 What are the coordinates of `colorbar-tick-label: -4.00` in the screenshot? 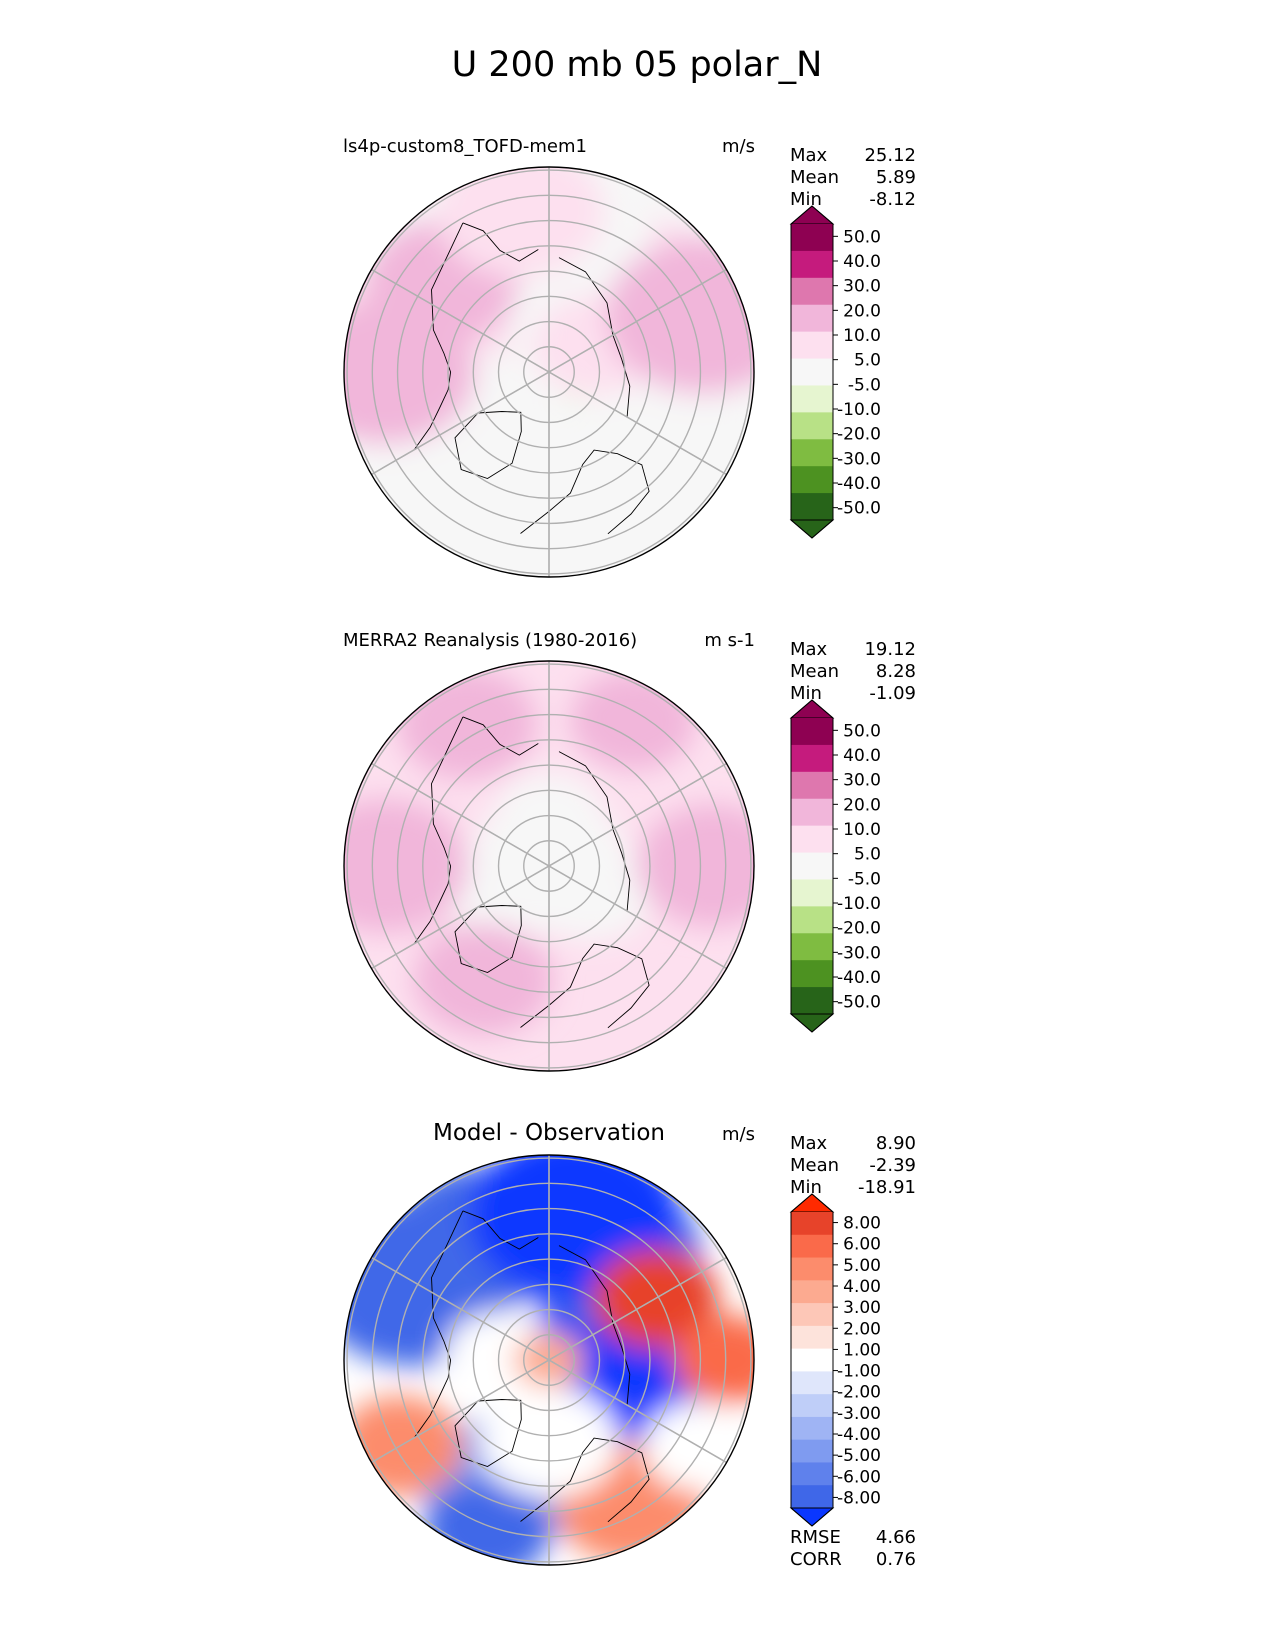 It's located at (859, 1435).